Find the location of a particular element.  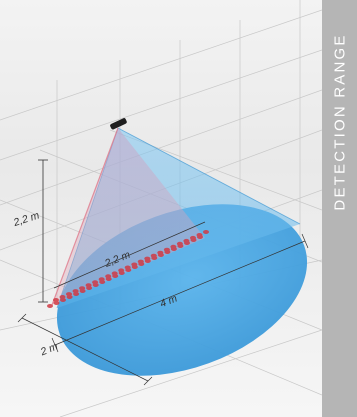

side-bar: DETECTION RANGE is located at coordinates (339, 208).